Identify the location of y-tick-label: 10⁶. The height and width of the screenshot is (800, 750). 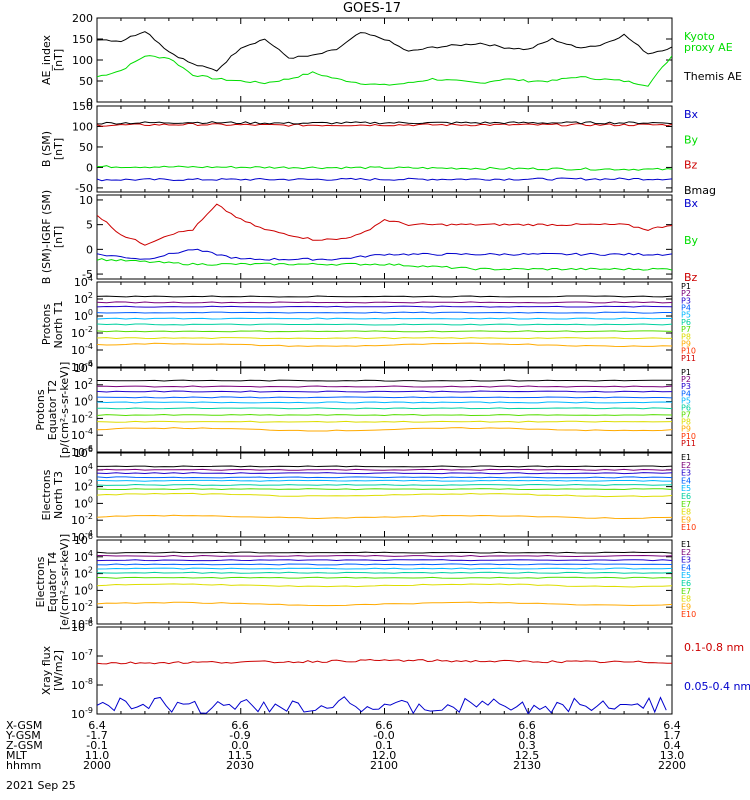
(83, 539).